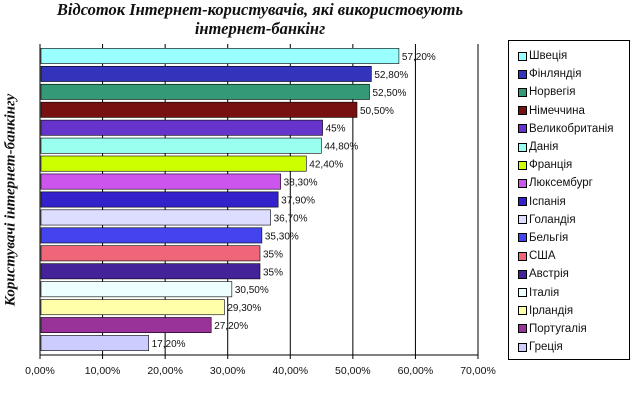 The image size is (640, 400). What do you see at coordinates (551, 310) in the screenshot?
I see `legend-label: Ірландія` at bounding box center [551, 310].